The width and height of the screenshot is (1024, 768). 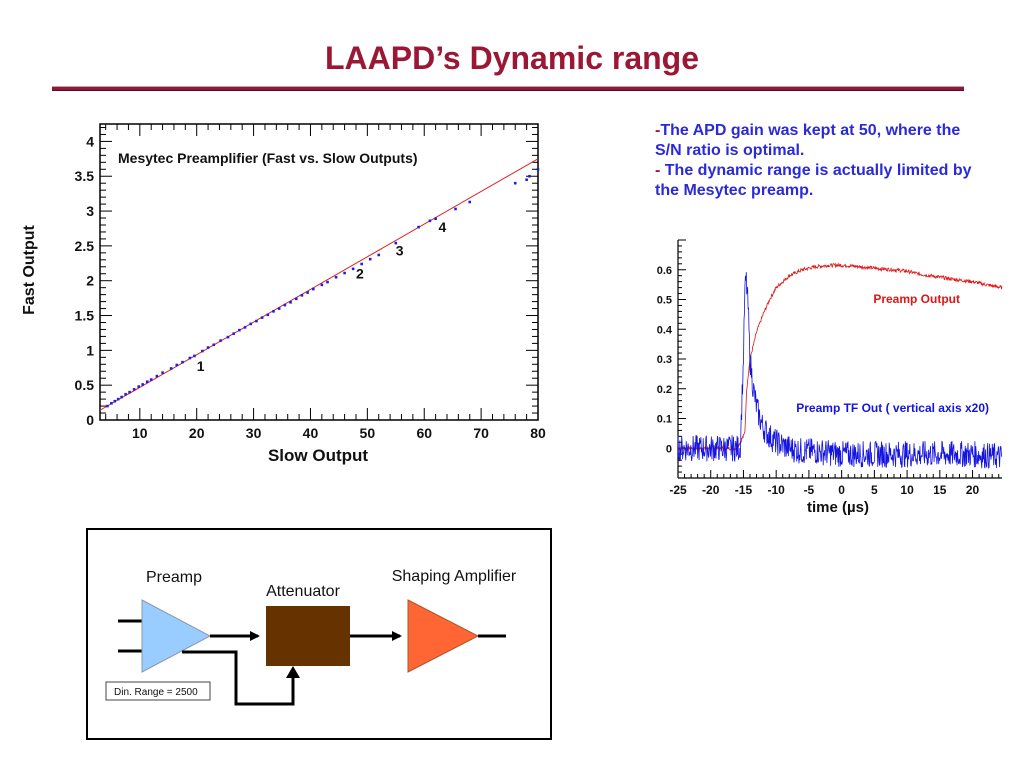 I want to click on legend-preamp-output: Preamp Output, so click(x=916, y=299).